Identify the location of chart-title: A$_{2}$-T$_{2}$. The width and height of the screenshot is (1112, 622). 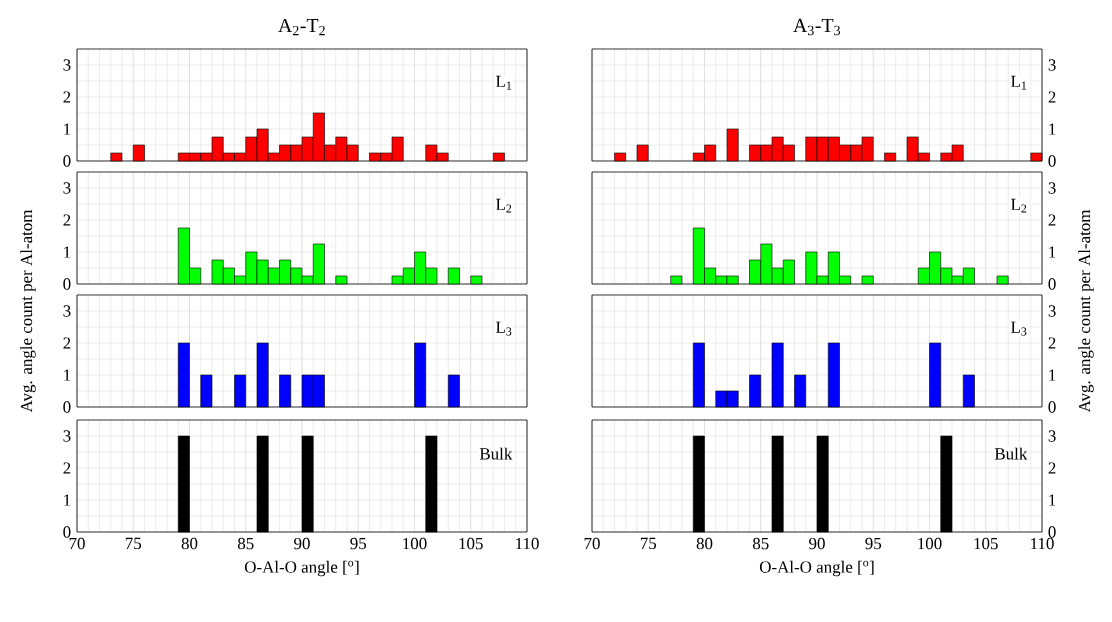
(301, 27).